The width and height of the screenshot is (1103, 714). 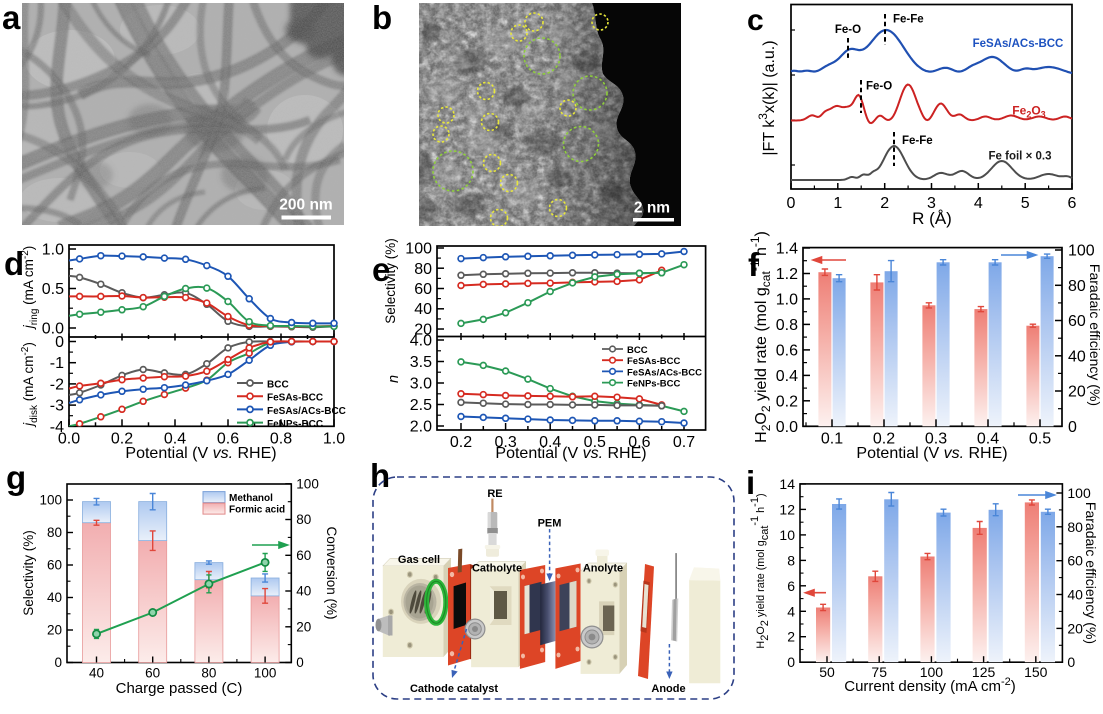 I want to click on svg-text: 10, so click(x=787, y=535).